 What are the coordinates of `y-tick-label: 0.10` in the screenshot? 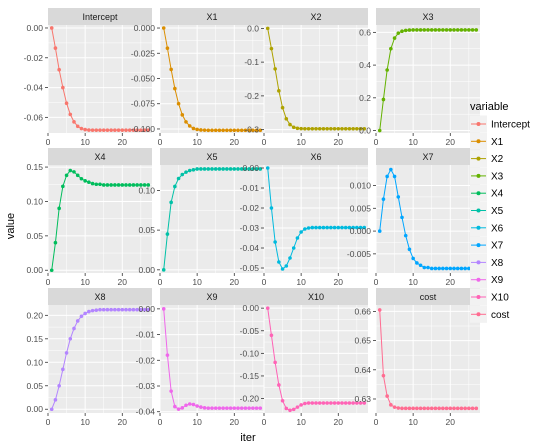 It's located at (34, 201).